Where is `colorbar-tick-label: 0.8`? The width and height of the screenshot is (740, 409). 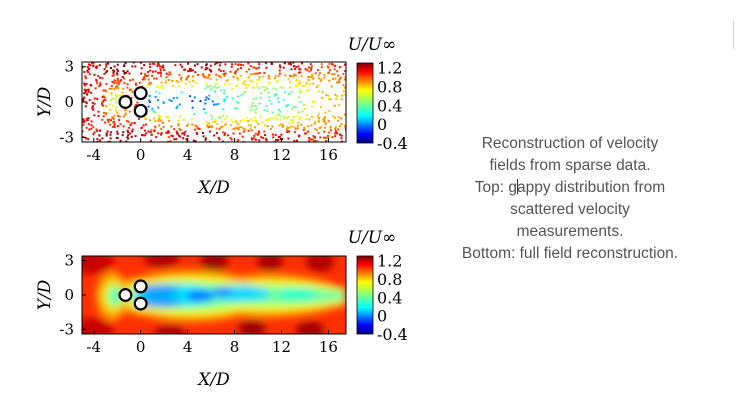
colorbar-tick-label: 0.8 is located at coordinates (389, 279).